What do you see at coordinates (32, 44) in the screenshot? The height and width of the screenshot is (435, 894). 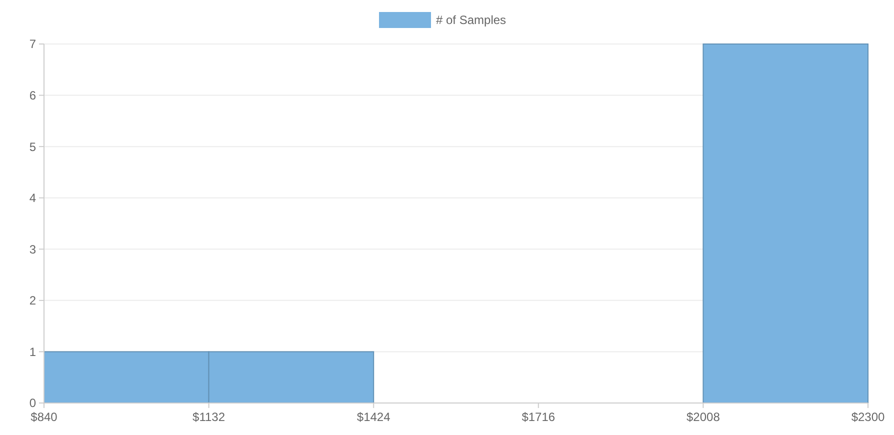 I see `y-tick-label: 7` at bounding box center [32, 44].